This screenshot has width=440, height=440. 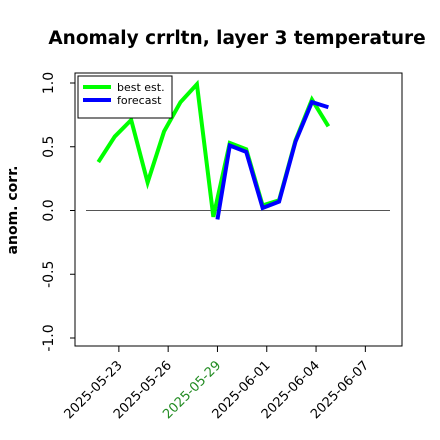 What do you see at coordinates (139, 100) in the screenshot?
I see `legend-label-forecast: forecast` at bounding box center [139, 100].